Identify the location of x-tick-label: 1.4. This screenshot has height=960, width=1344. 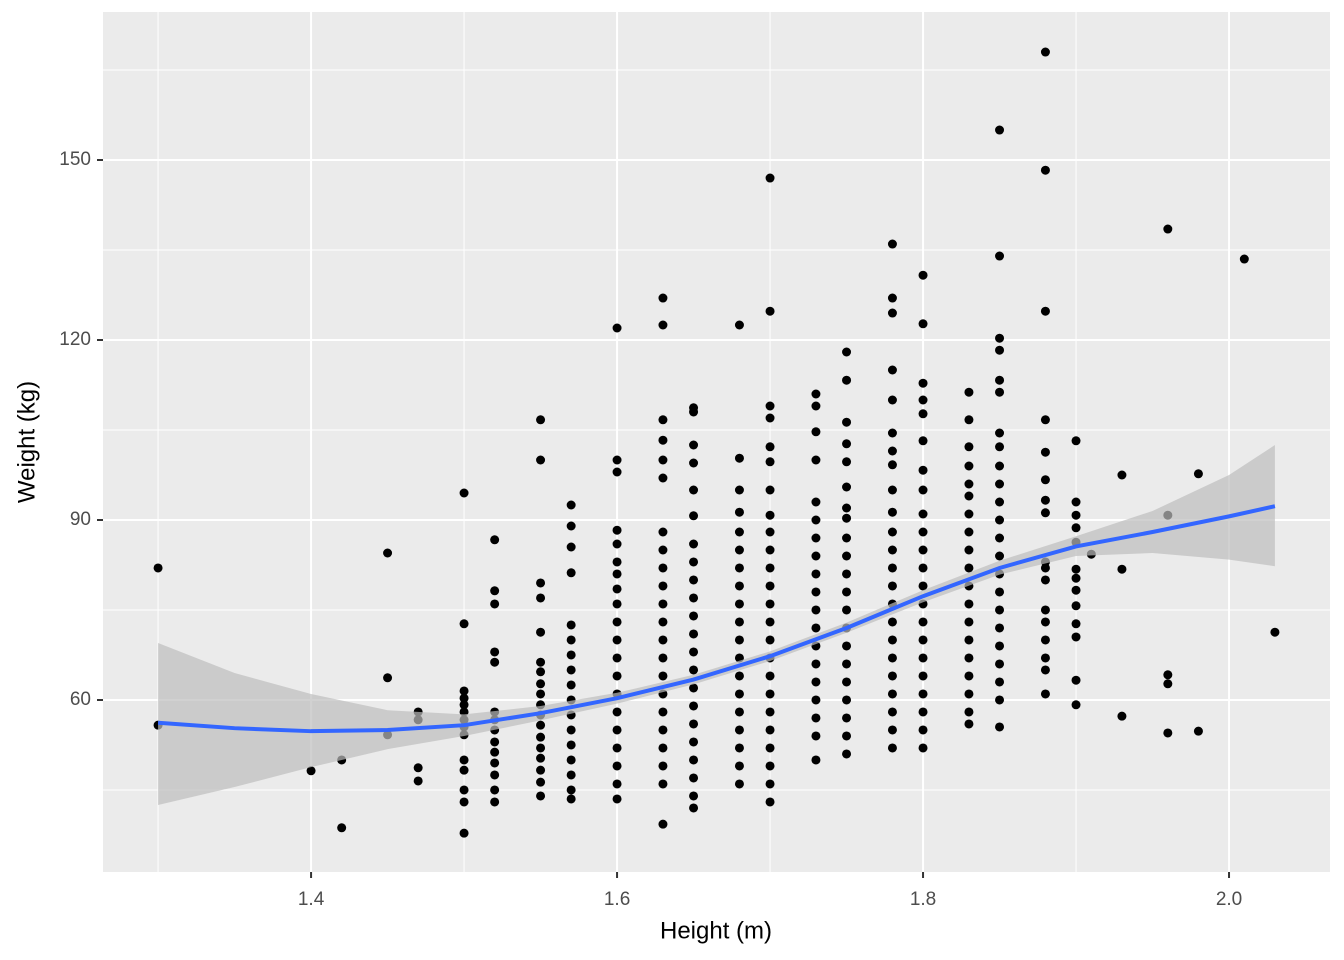
(311, 899).